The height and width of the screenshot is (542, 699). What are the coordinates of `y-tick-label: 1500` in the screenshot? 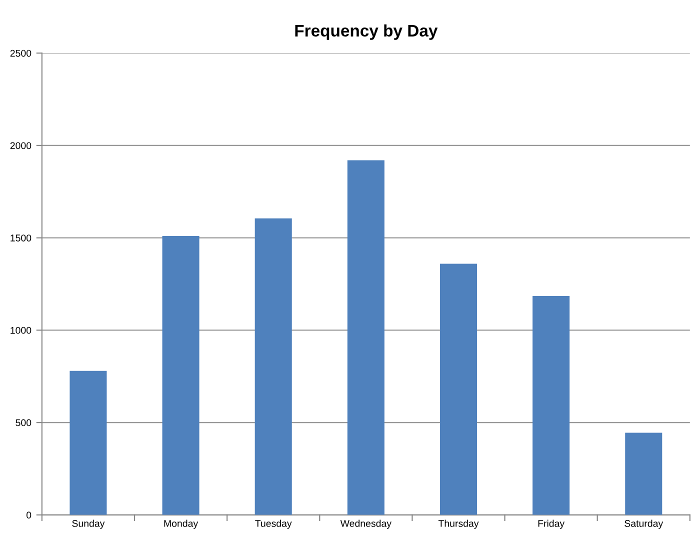 It's located at (21, 238).